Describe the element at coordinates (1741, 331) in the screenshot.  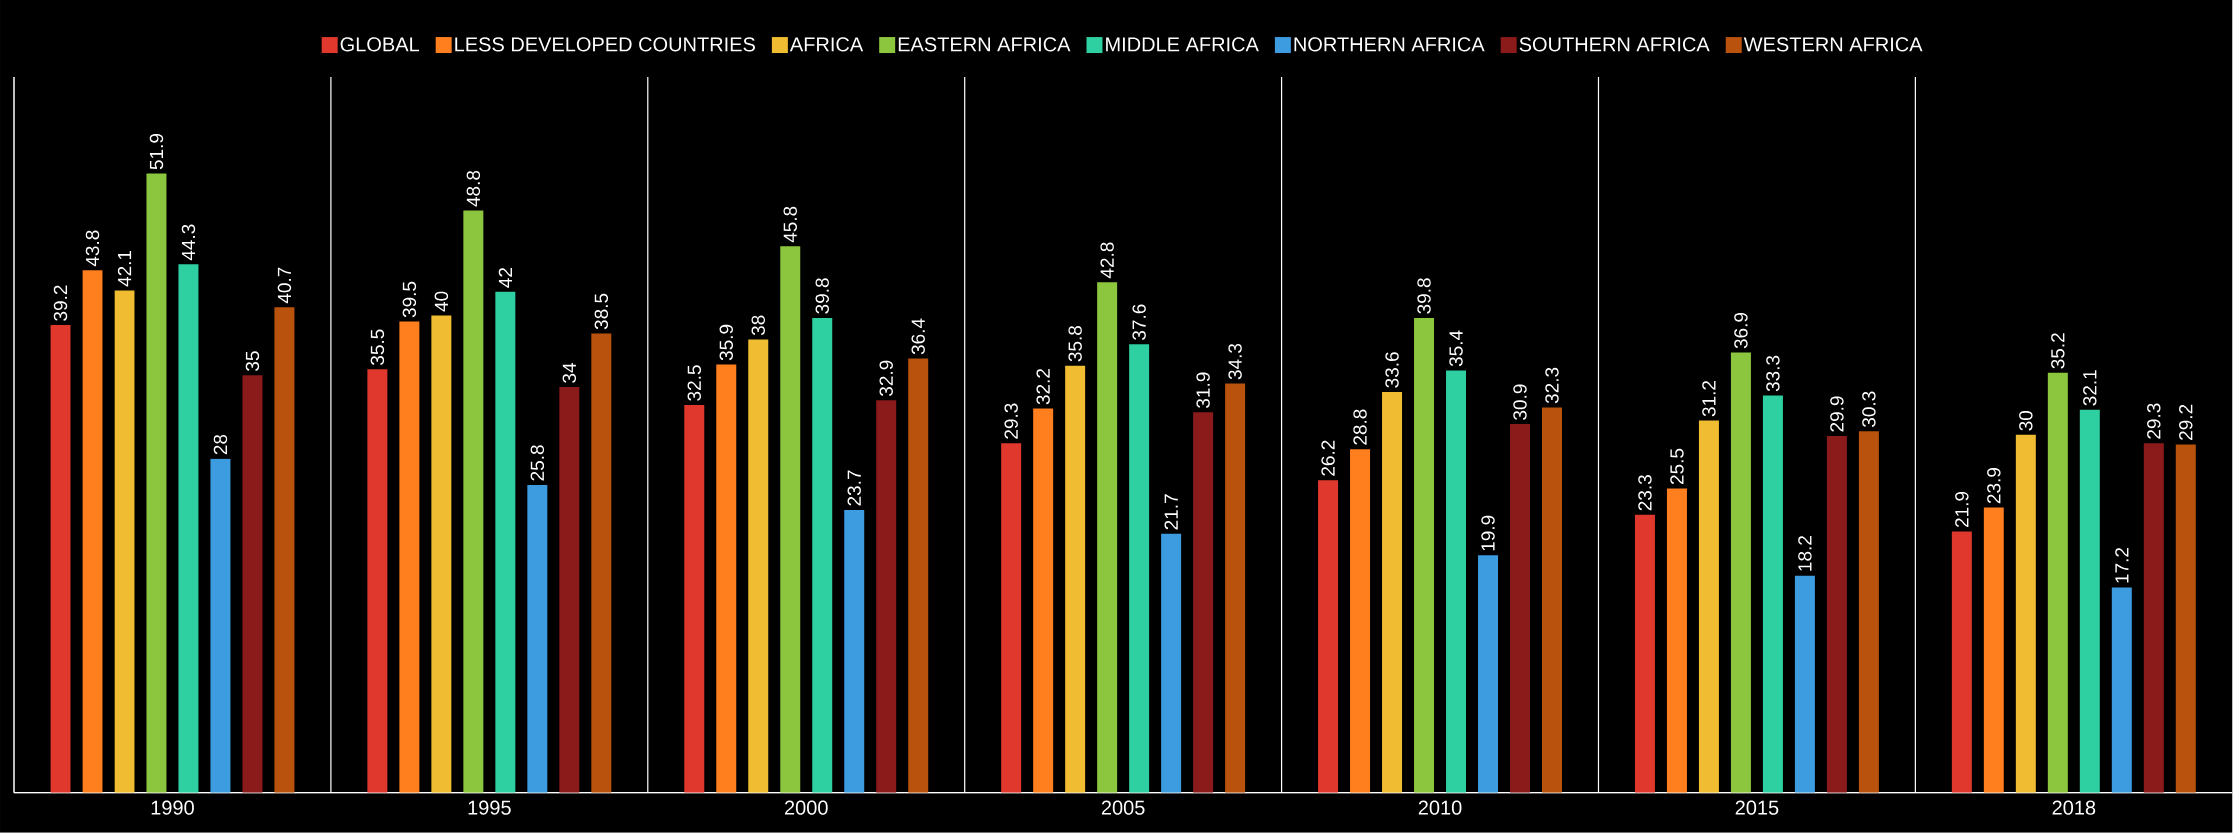
I see `data-label: 36.9` at that location.